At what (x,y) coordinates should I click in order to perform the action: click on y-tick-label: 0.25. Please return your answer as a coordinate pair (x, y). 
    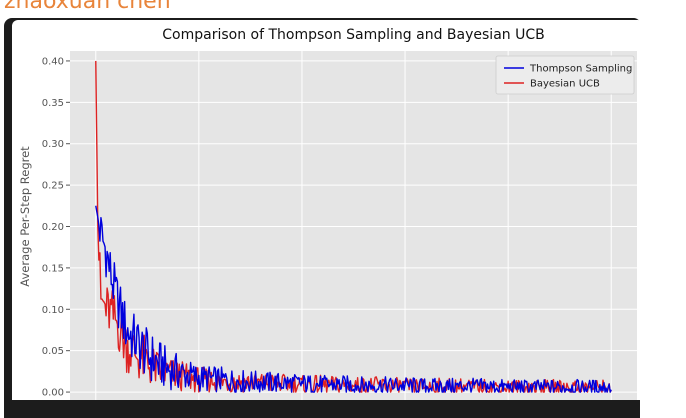
    Looking at the image, I should click on (53, 186).